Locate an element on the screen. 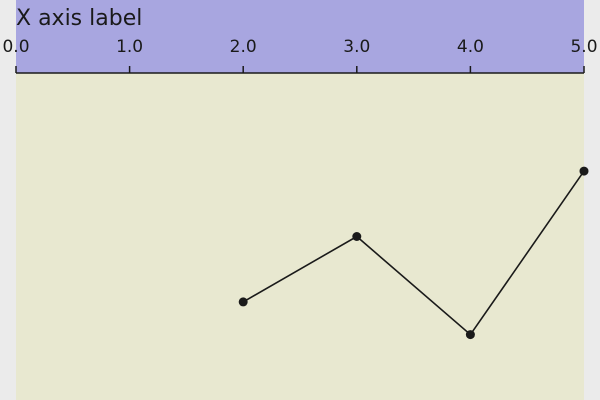 The width and height of the screenshot is (600, 400). x-tick-label: 1.0 is located at coordinates (129, 47).